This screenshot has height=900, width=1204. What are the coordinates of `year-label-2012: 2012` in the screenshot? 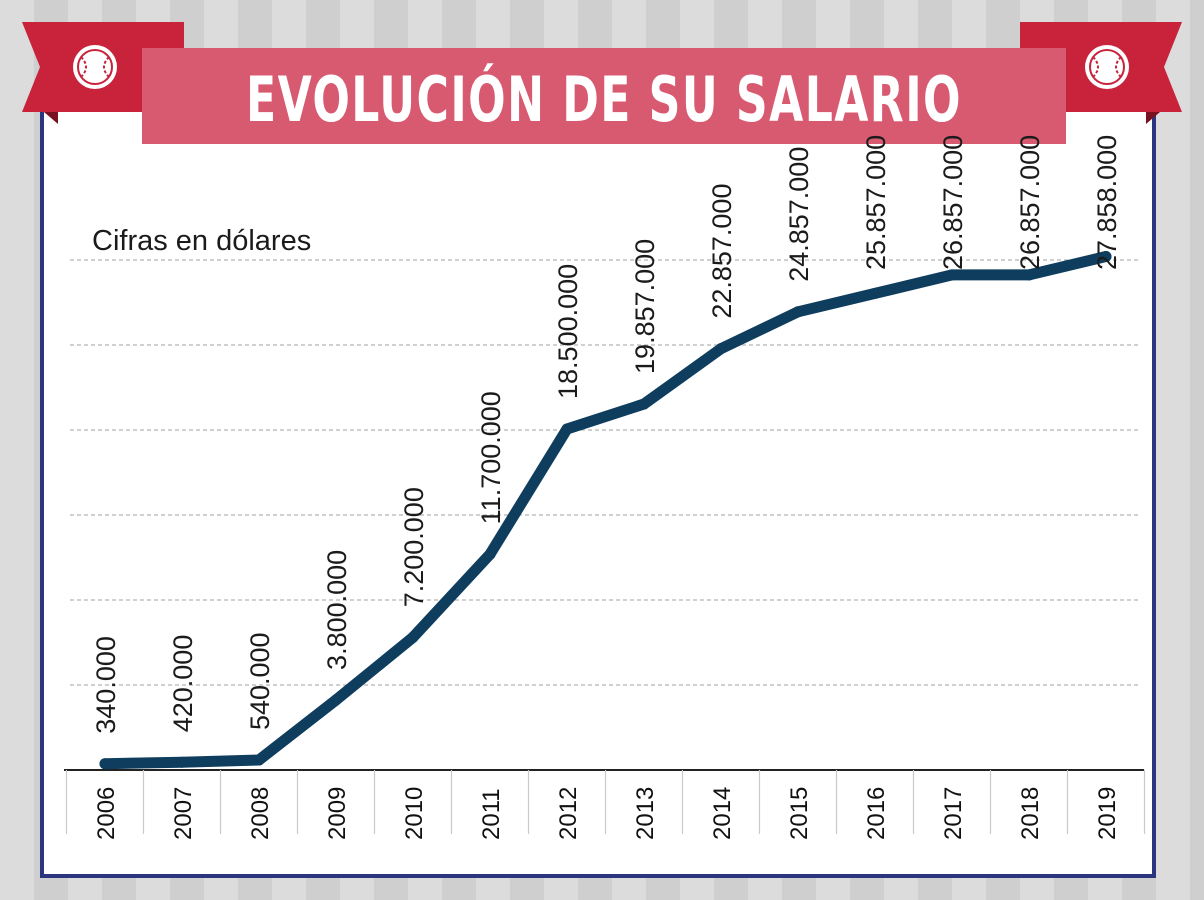 It's located at (568, 813).